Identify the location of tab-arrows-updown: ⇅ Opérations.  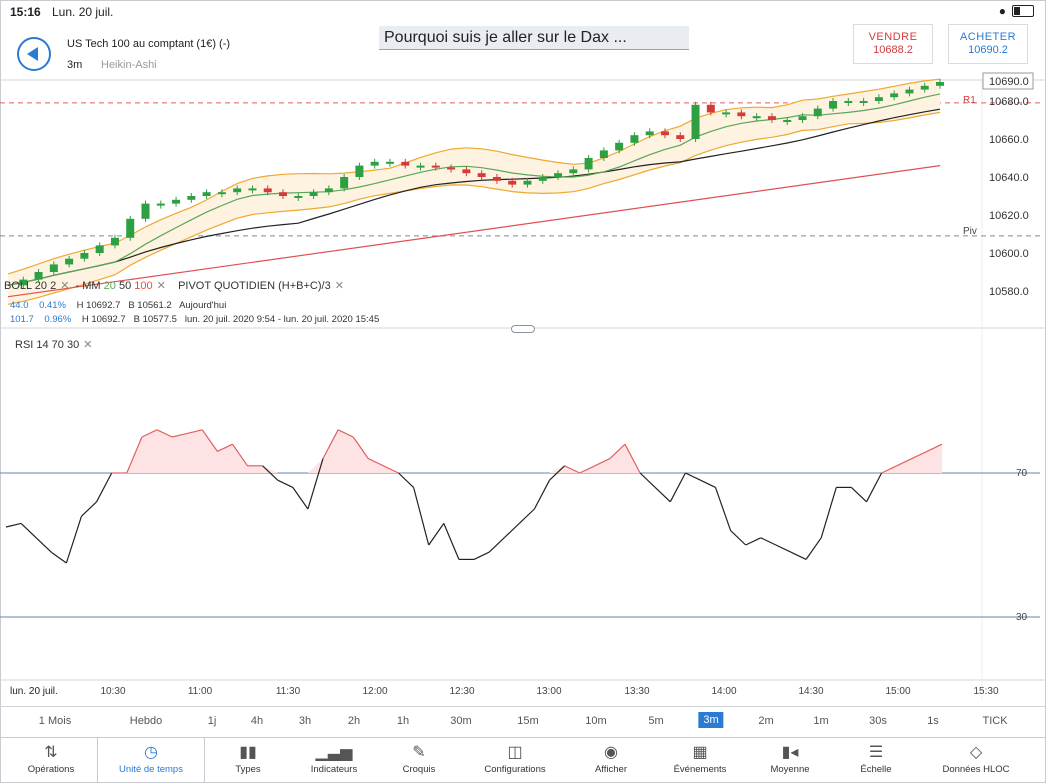
(51, 760).